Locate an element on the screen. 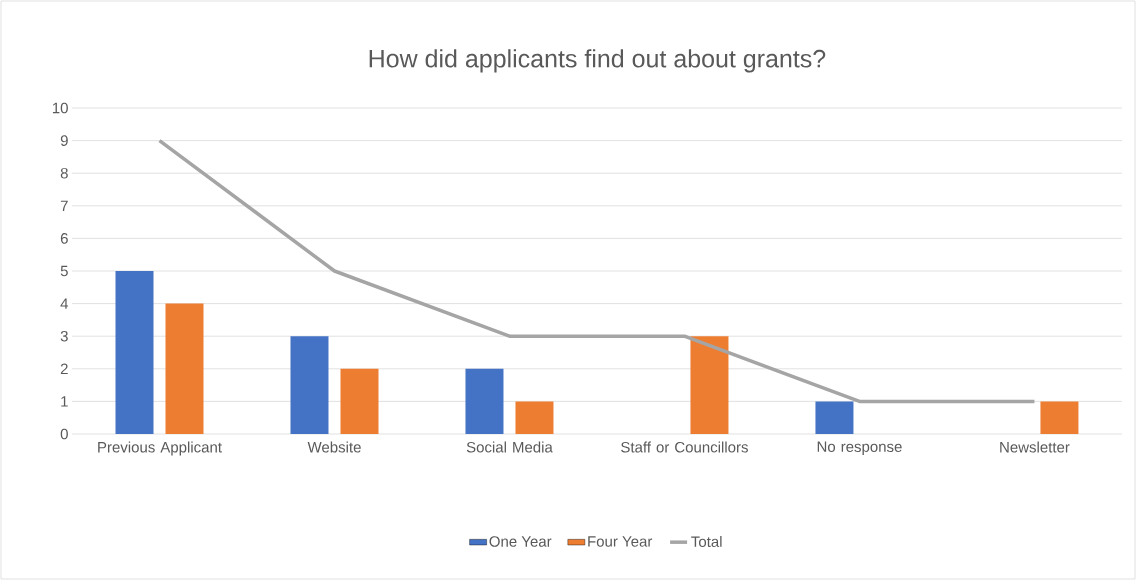  x-tick-label: Staff or Councillors is located at coordinates (684, 447).